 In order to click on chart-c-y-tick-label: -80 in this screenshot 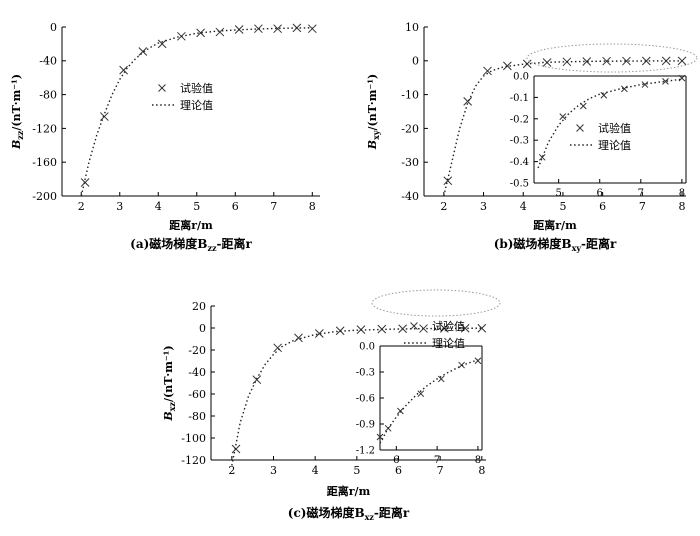, I will do `click(197, 416)`.